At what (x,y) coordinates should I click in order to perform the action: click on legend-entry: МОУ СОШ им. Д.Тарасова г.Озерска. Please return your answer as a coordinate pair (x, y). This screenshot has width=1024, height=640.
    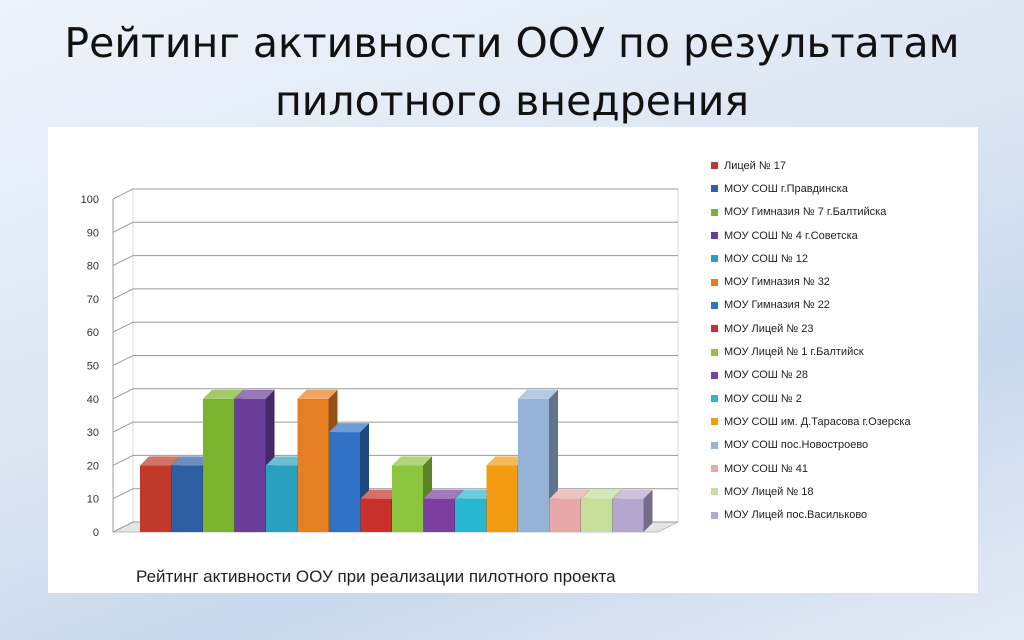
    Looking at the image, I should click on (843, 421).